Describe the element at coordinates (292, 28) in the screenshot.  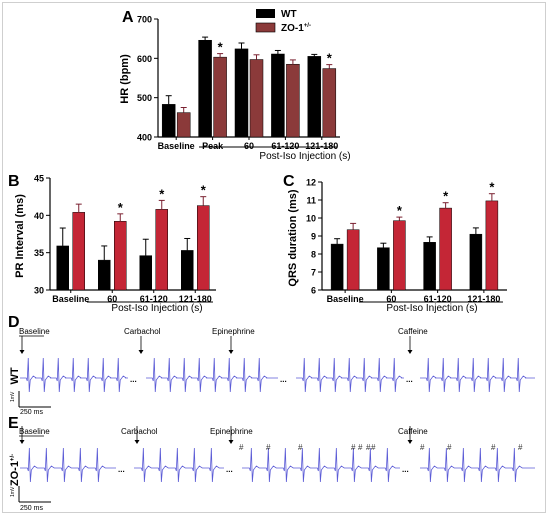
I see `legend-label-zo1-text: ZO-1` at that location.